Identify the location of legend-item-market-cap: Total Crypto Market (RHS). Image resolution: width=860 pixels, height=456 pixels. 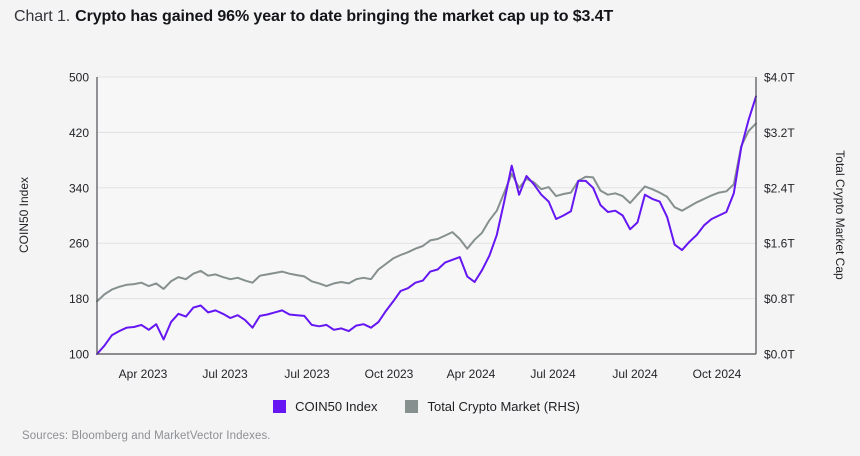
(492, 406).